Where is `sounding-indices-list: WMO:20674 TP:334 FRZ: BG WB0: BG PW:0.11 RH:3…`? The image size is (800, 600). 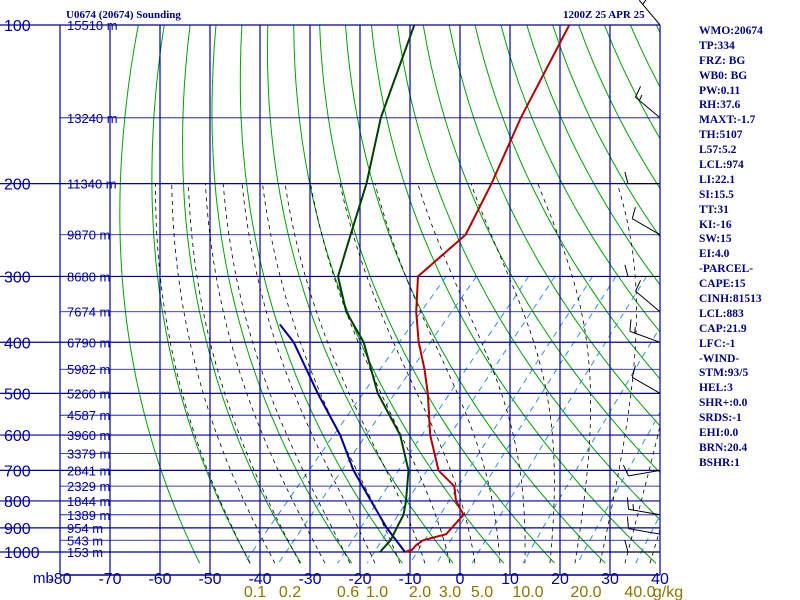 sounding-indices-list: WMO:20674 TP:334 FRZ: BG WB0: BG PW:0.11 RH:3… is located at coordinates (731, 247).